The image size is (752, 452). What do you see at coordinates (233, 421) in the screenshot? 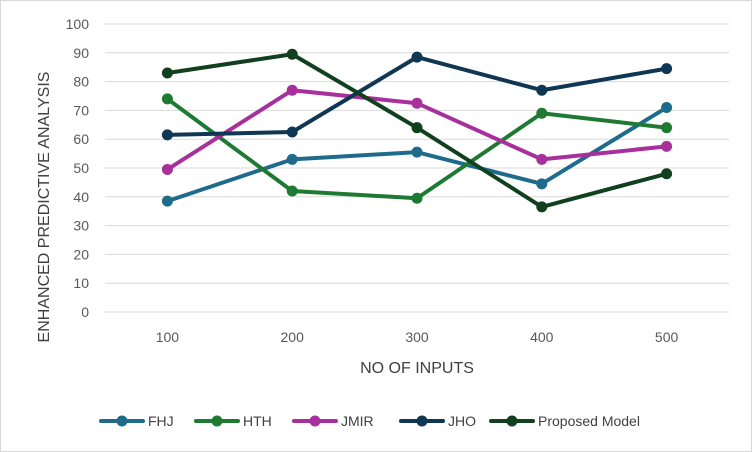
I see `legend-item-hth: HTH` at bounding box center [233, 421].